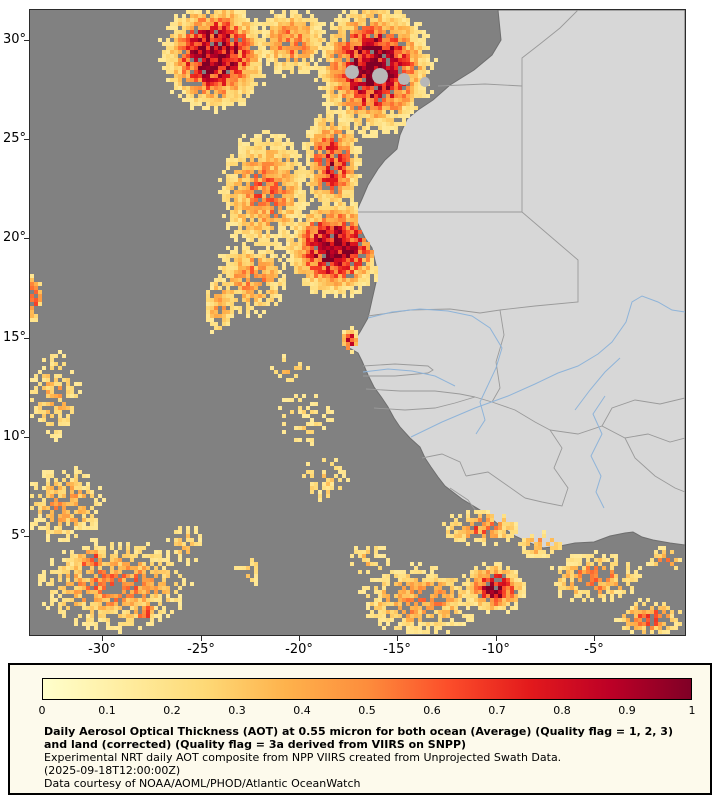 The image size is (720, 800). I want to click on lat-tick-label: 25°, so click(14, 138).